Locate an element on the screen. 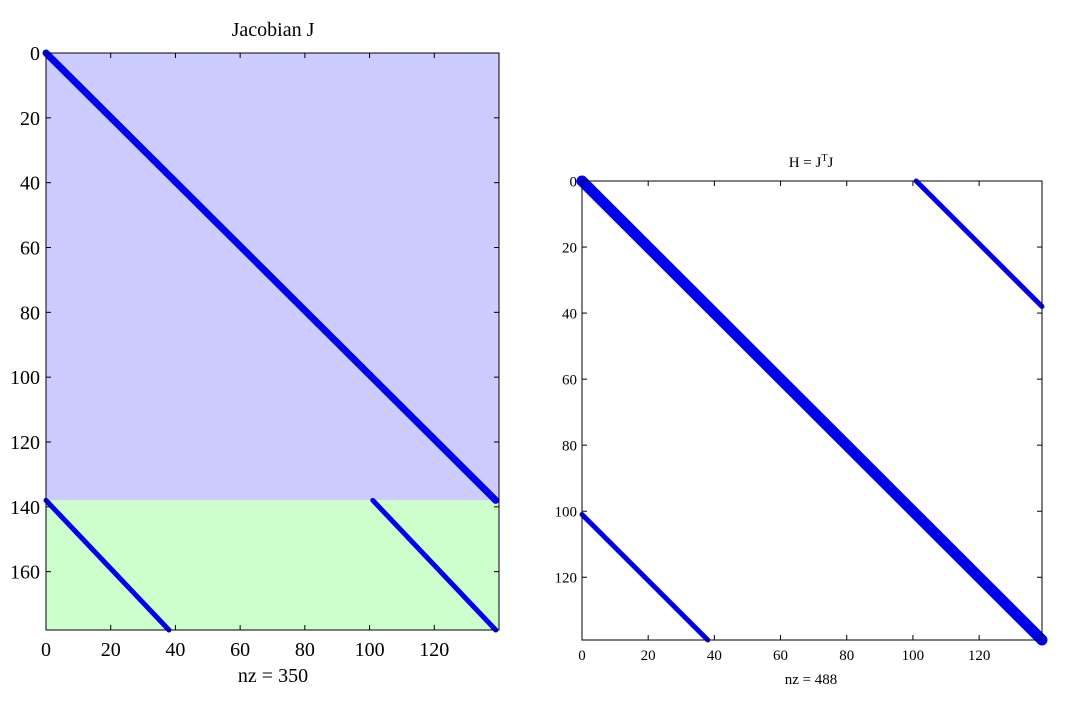 This screenshot has height=703, width=1069. left-ytick-label: 0 is located at coordinates (35, 54).